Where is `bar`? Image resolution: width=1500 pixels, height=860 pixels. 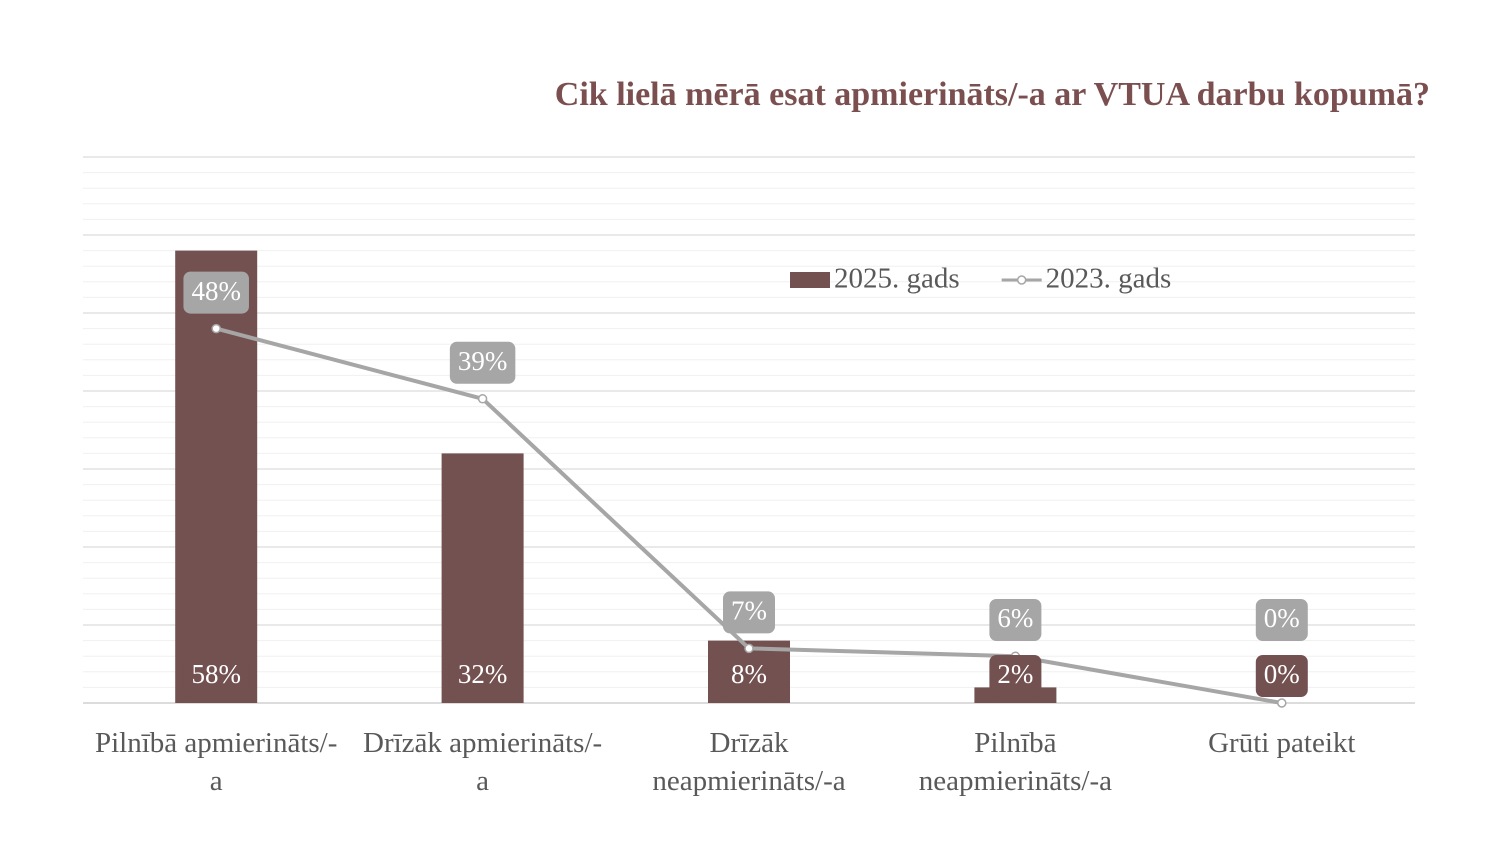
bar is located at coordinates (216, 476).